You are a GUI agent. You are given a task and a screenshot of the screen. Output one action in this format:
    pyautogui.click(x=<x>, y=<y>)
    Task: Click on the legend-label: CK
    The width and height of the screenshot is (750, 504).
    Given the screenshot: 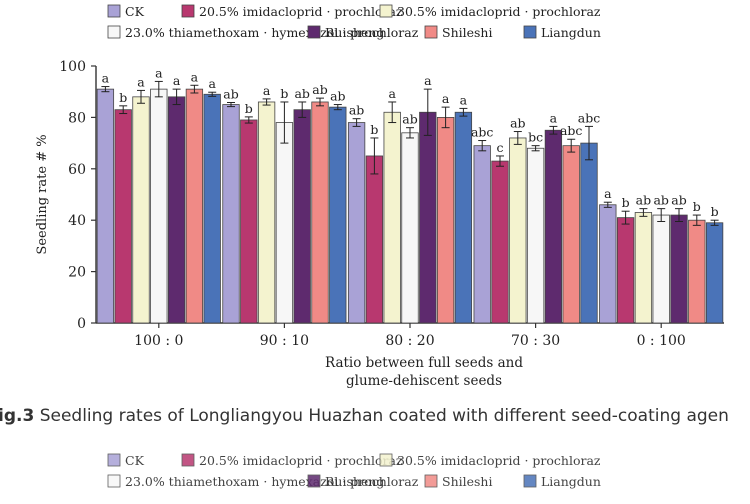 What is the action you would take?
    pyautogui.click(x=135, y=11)
    